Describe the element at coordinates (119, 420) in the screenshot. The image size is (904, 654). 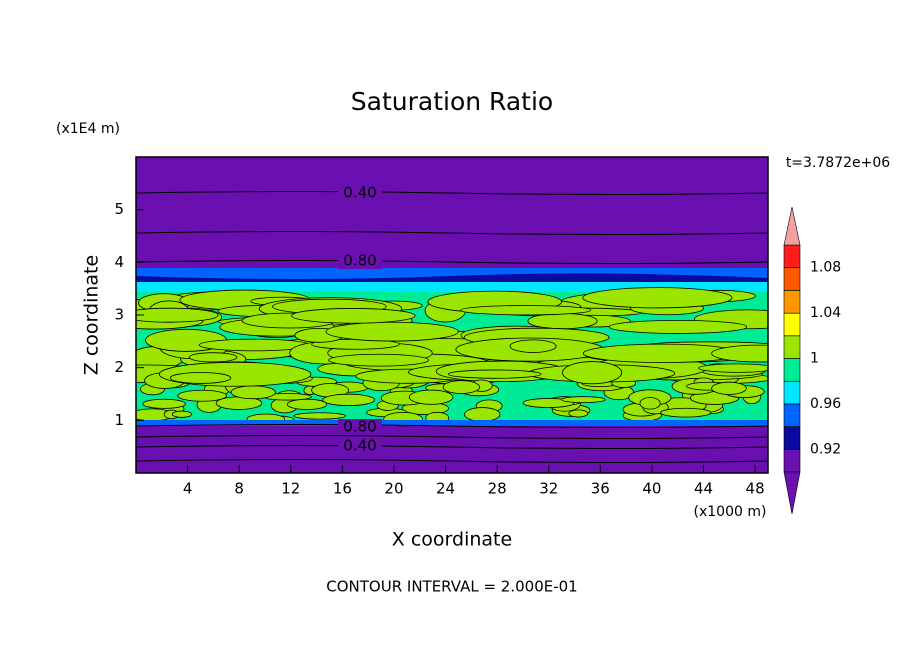
I see `y-tick-label: 1` at that location.